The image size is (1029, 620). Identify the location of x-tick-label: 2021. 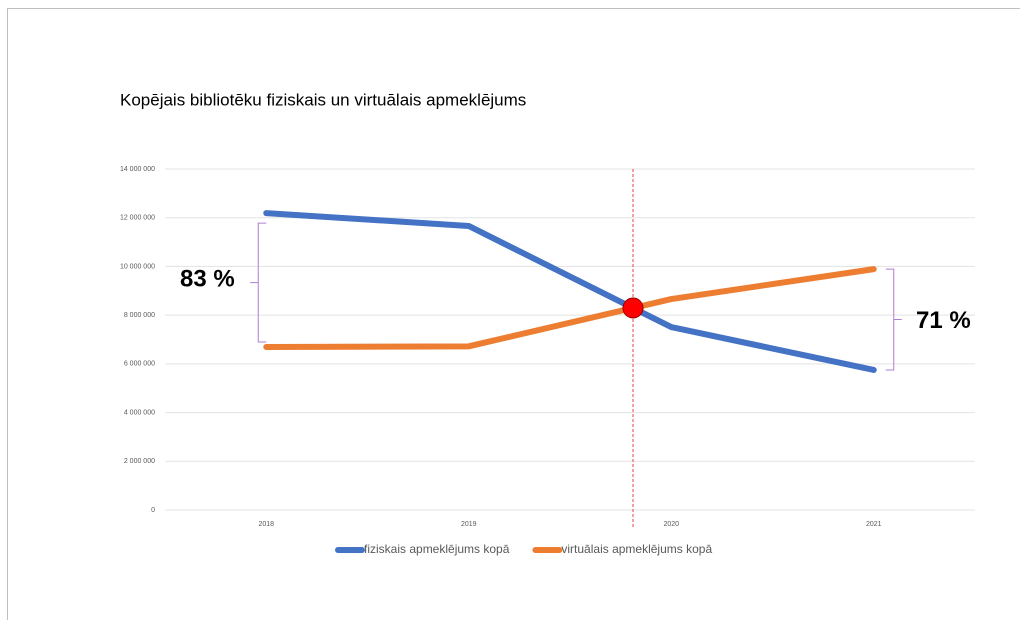
(874, 524).